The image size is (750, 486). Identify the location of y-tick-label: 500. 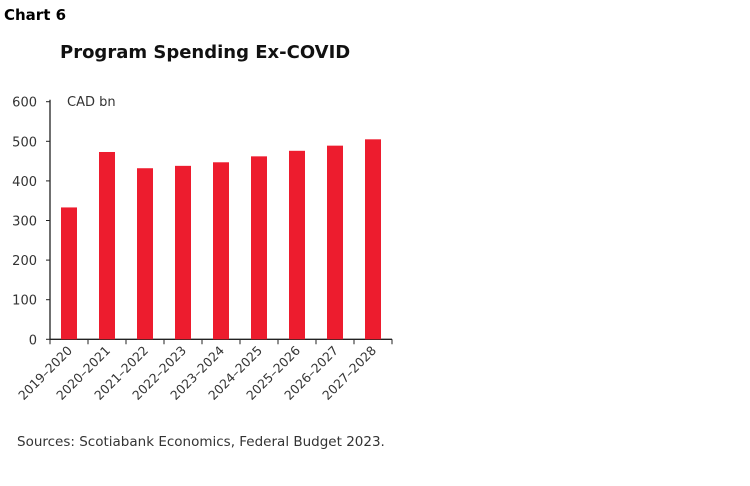
(24, 142).